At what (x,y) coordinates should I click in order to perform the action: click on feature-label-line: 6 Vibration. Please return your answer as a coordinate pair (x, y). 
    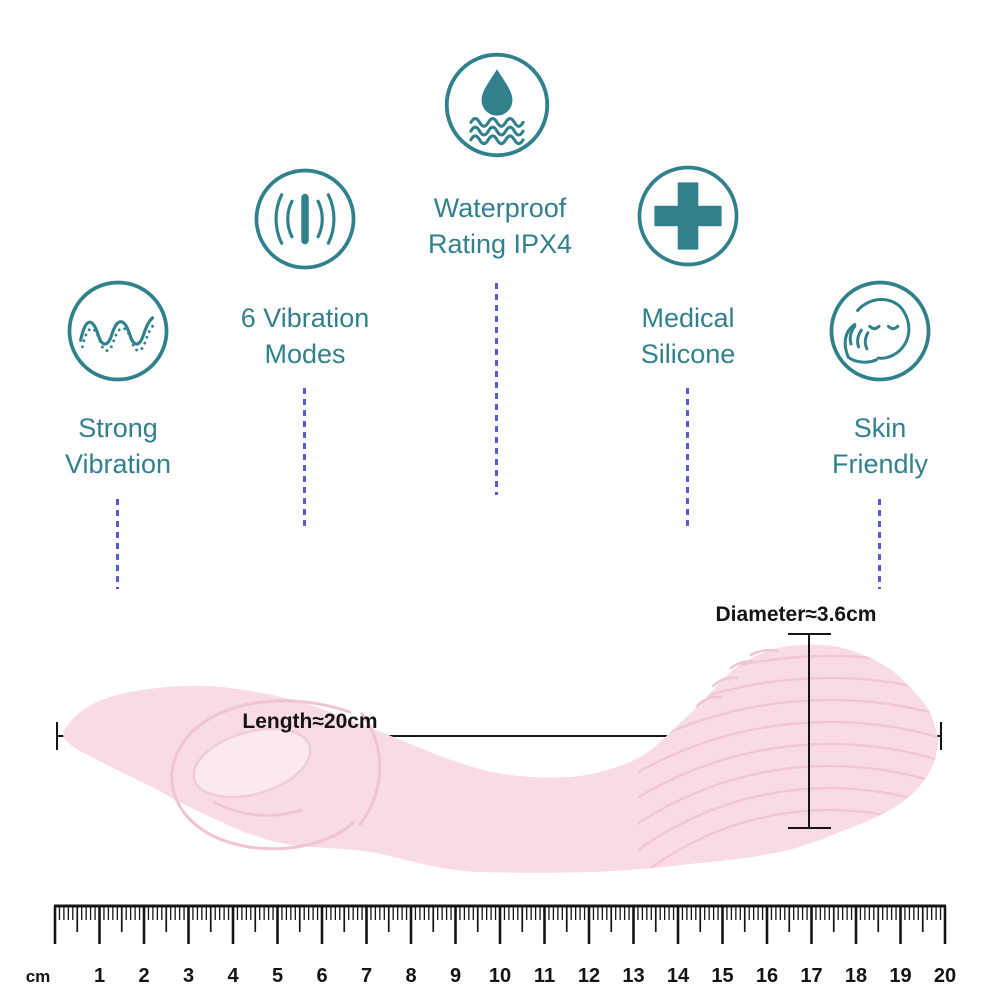
    Looking at the image, I should click on (305, 318).